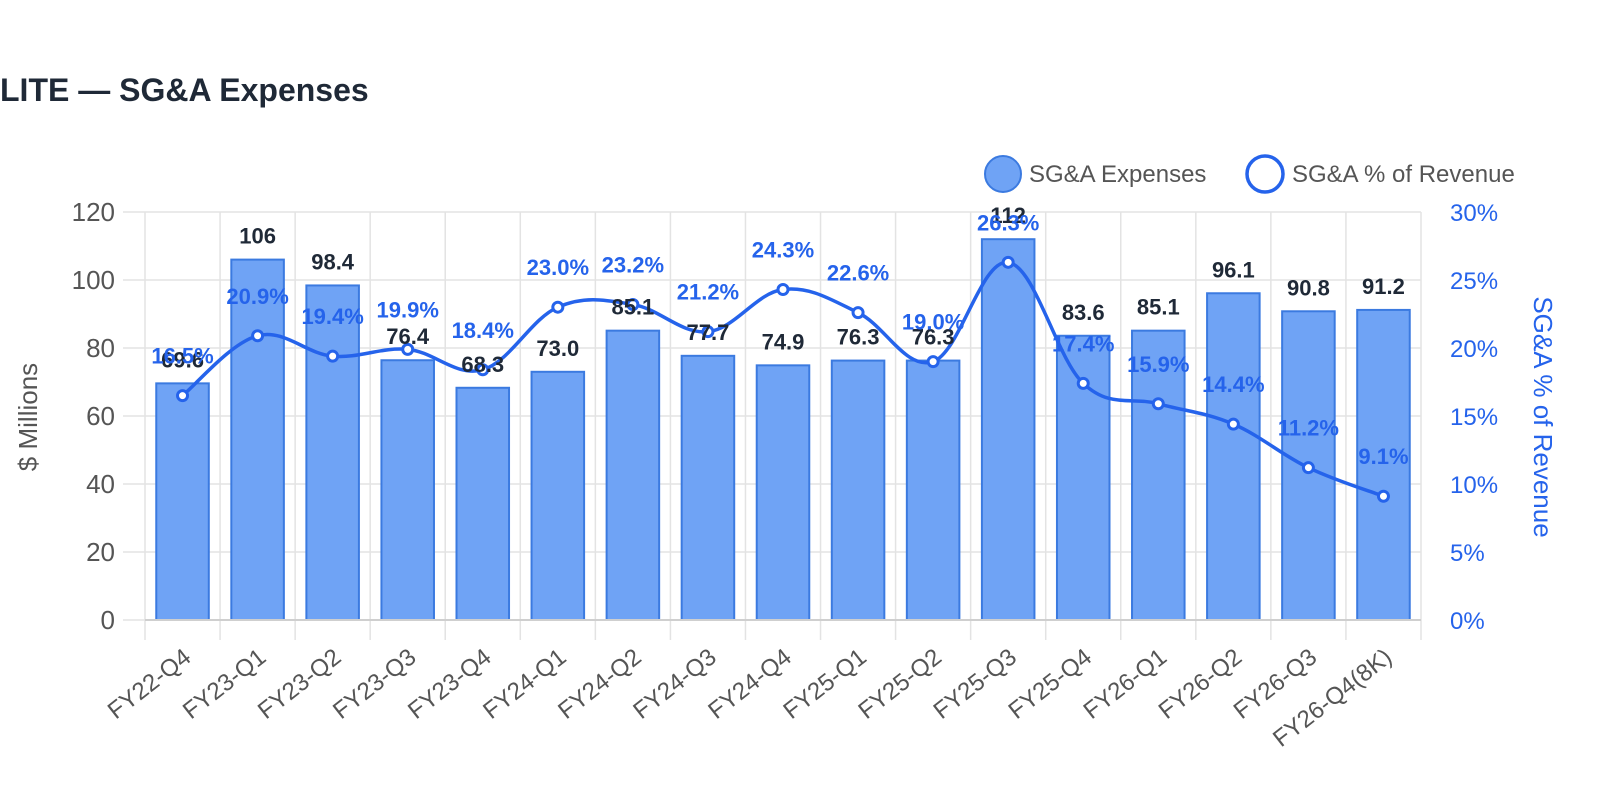 This screenshot has height=800, width=1600. Describe the element at coordinates (599, 683) in the screenshot. I see `x-tick-label: FY24-Q2` at that location.